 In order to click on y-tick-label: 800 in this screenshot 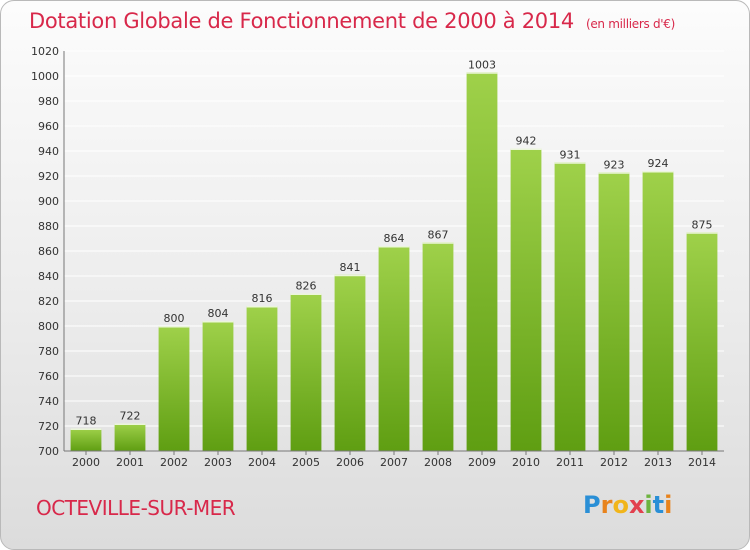, I will do `click(48, 326)`.